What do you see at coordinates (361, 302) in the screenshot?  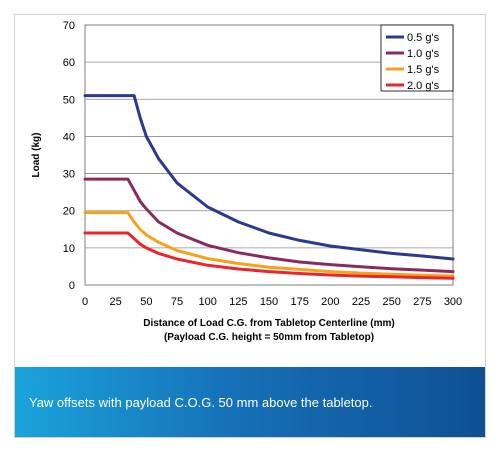 I see `x-tick-label: 225` at bounding box center [361, 302].